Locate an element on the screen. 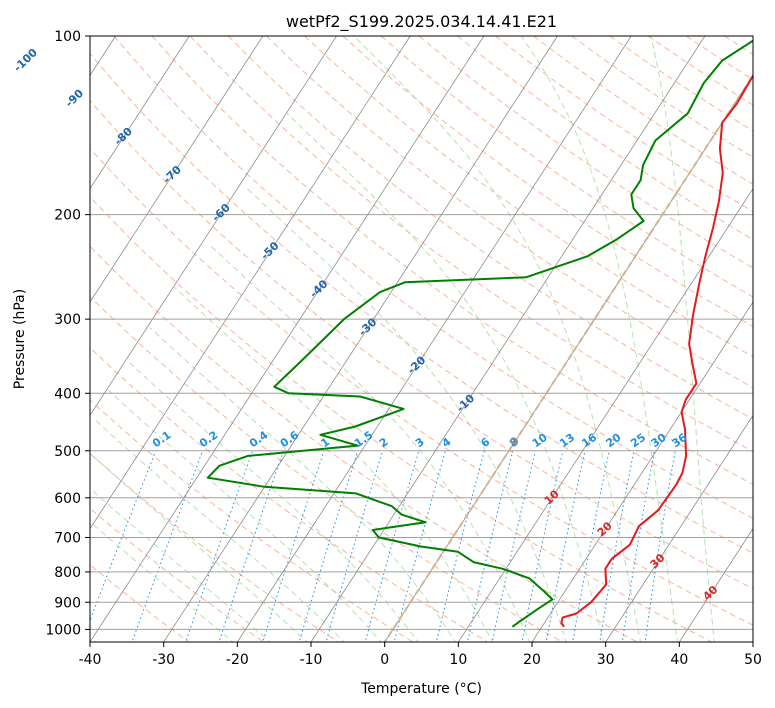  y-tick-label: 600 is located at coordinates (67, 499).